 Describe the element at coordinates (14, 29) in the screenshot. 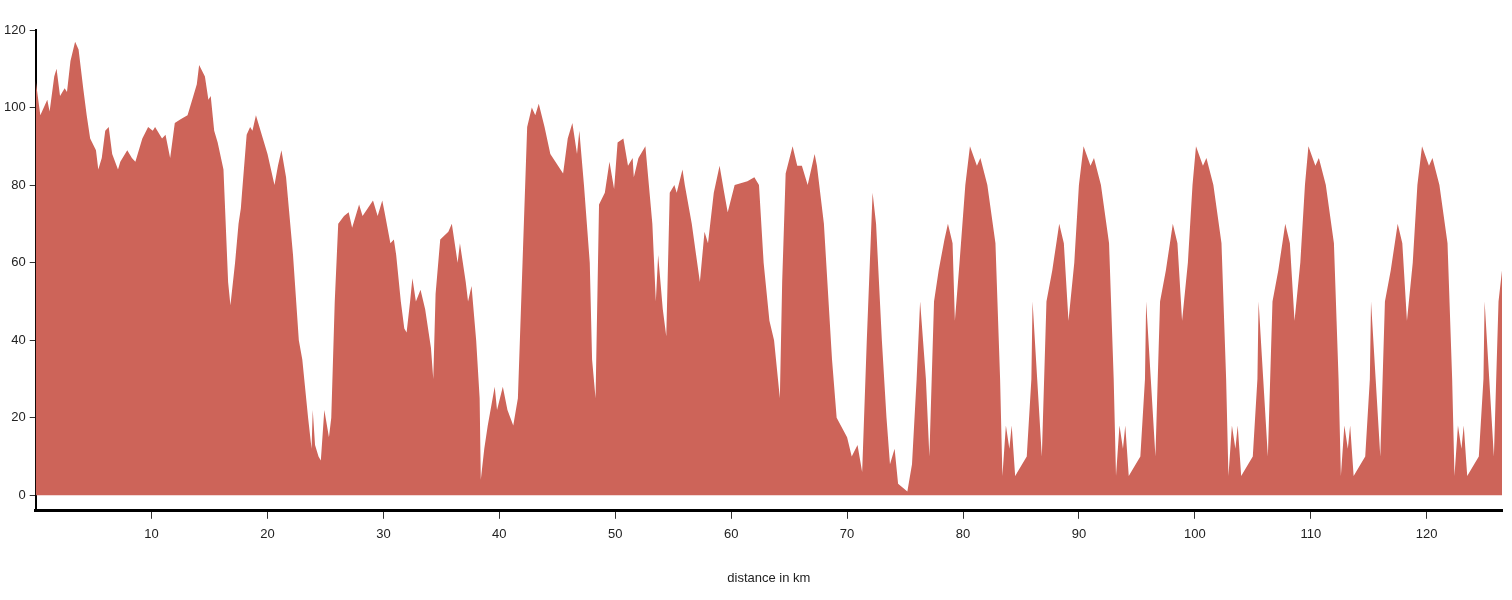

I see `y-tick-label: 120` at that location.